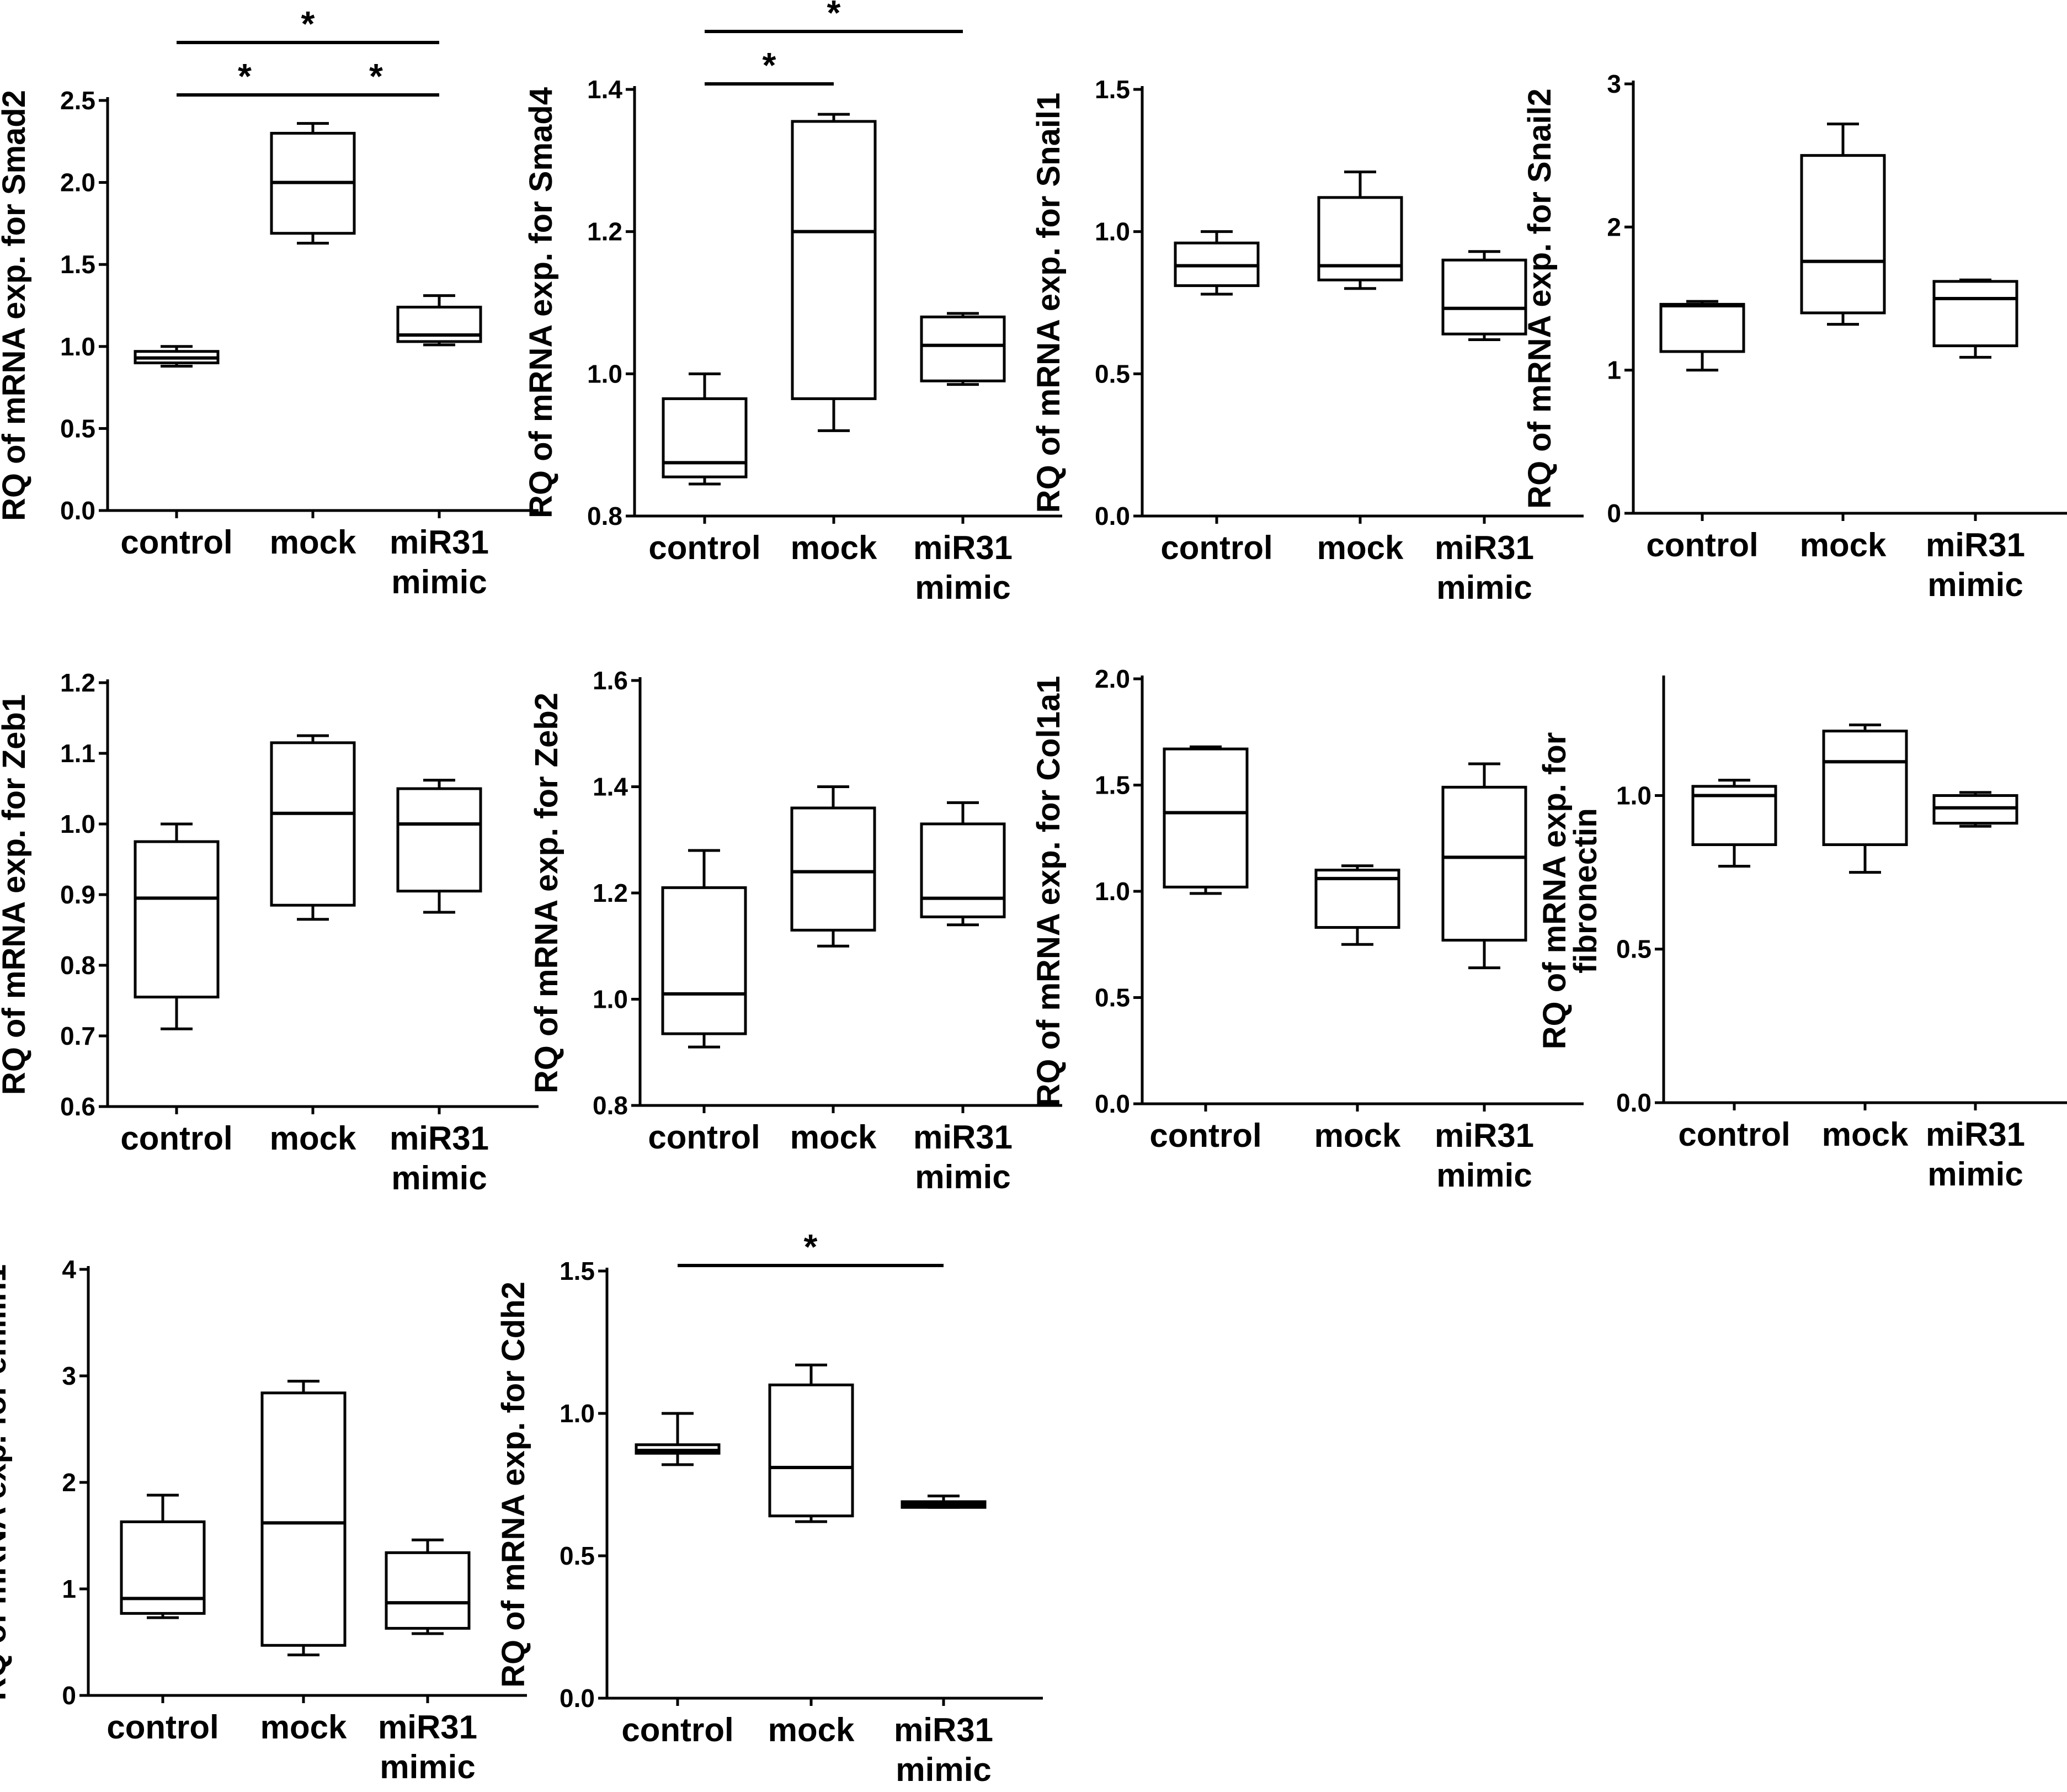 Image resolution: width=2067 pixels, height=1792 pixels. What do you see at coordinates (546, 893) in the screenshot?
I see `y-axis-title: RQ of mRNA exp. for Zeb2` at bounding box center [546, 893].